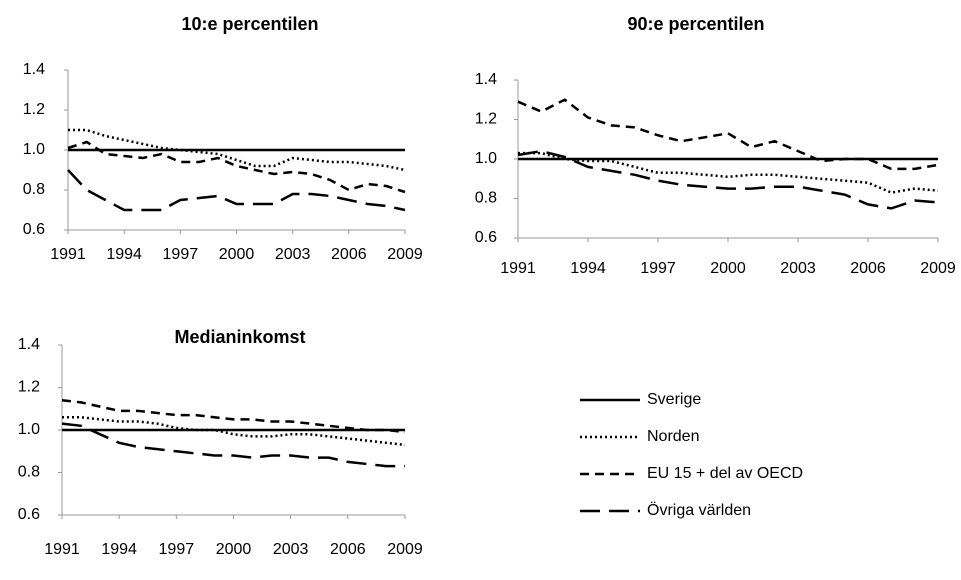 The height and width of the screenshot is (580, 961). I want to click on legend-label: Övriga världen, so click(699, 510).